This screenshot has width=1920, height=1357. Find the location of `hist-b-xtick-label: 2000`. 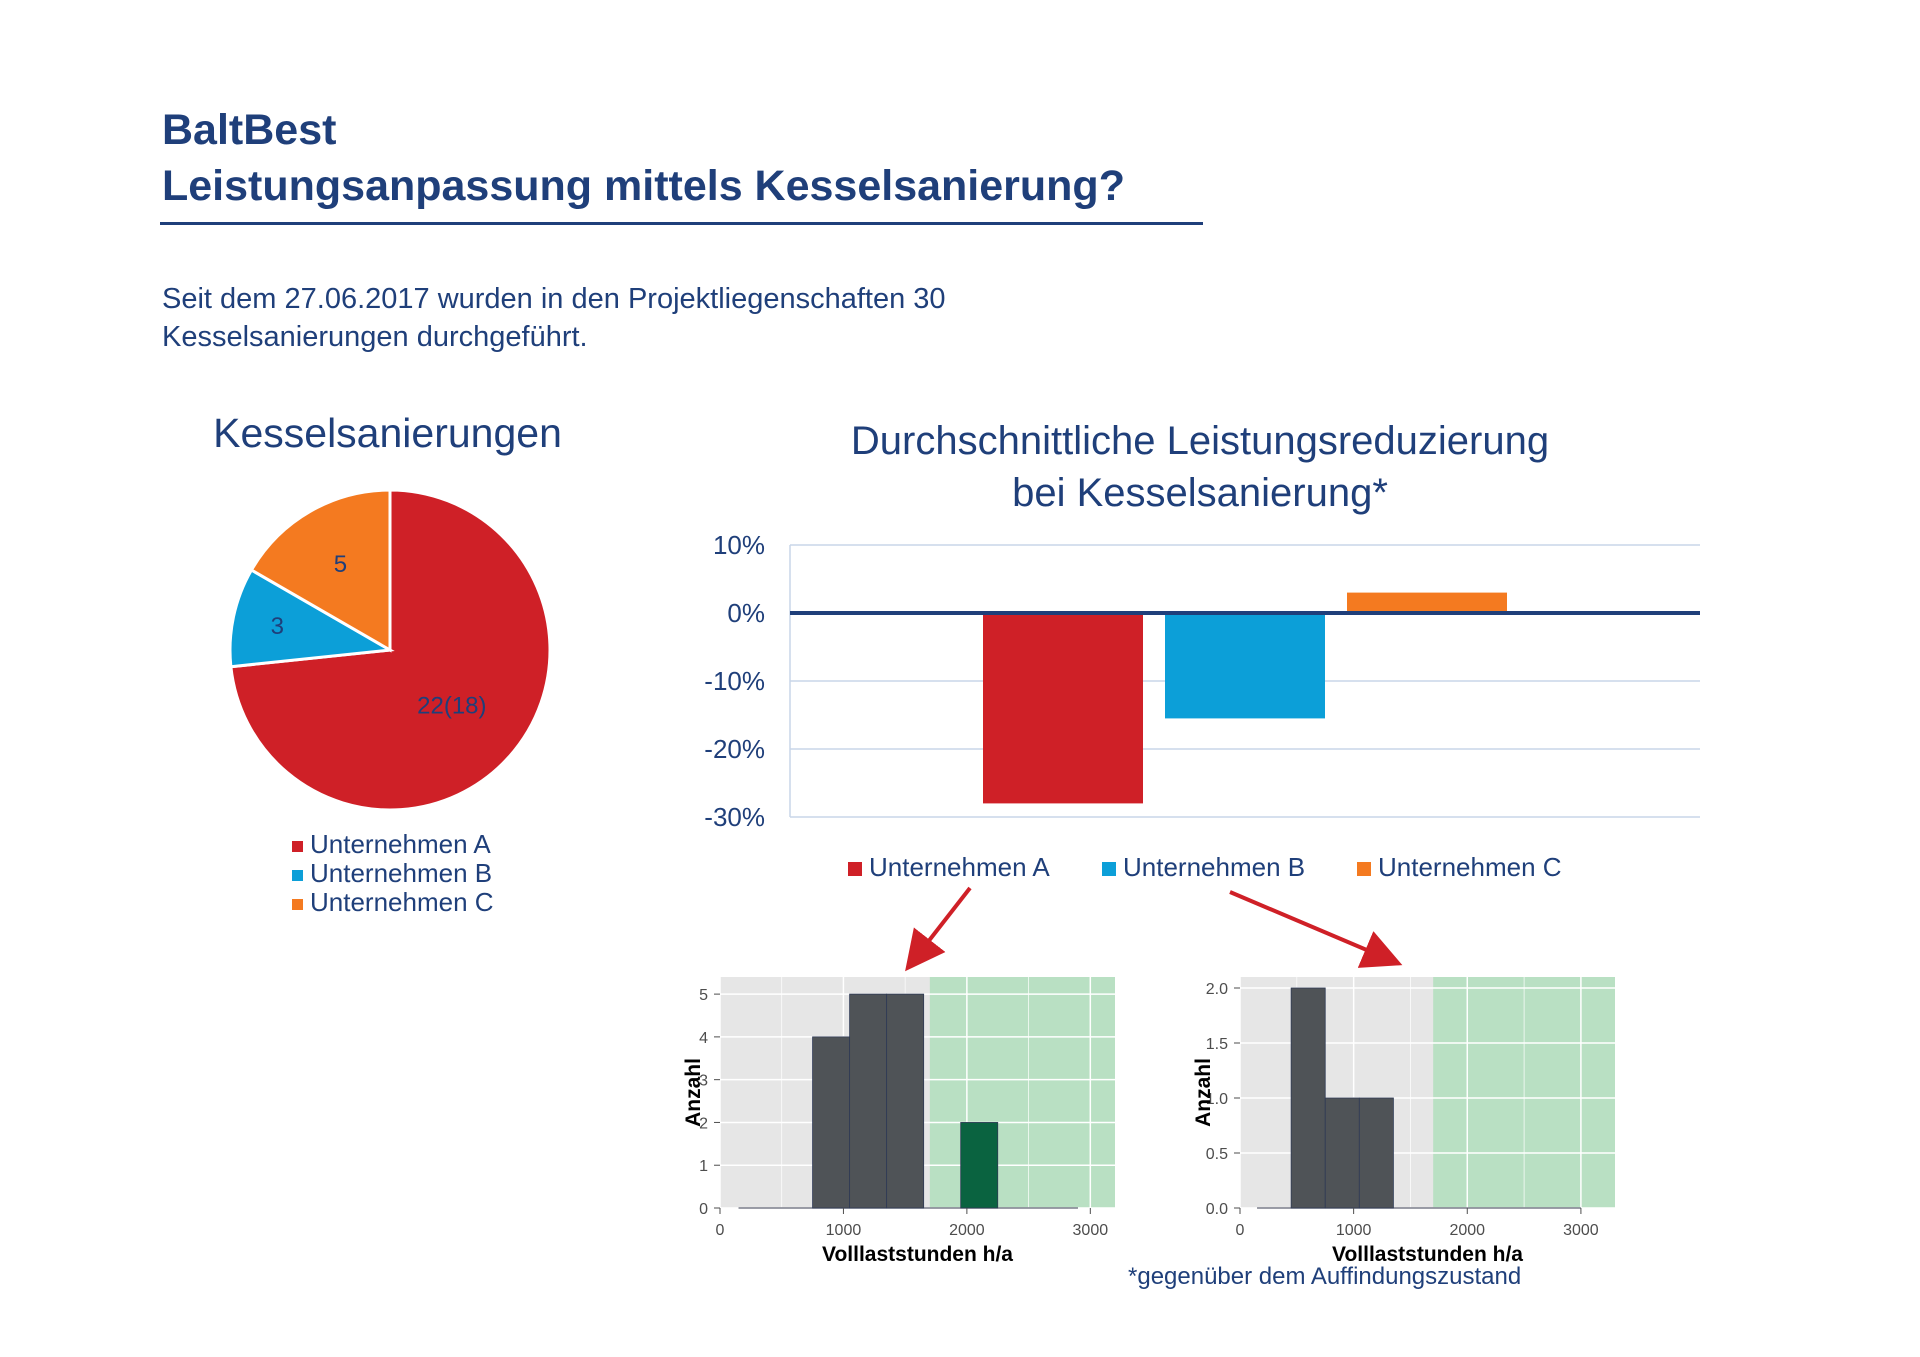

hist-b-xtick-label: 2000 is located at coordinates (1467, 1230).